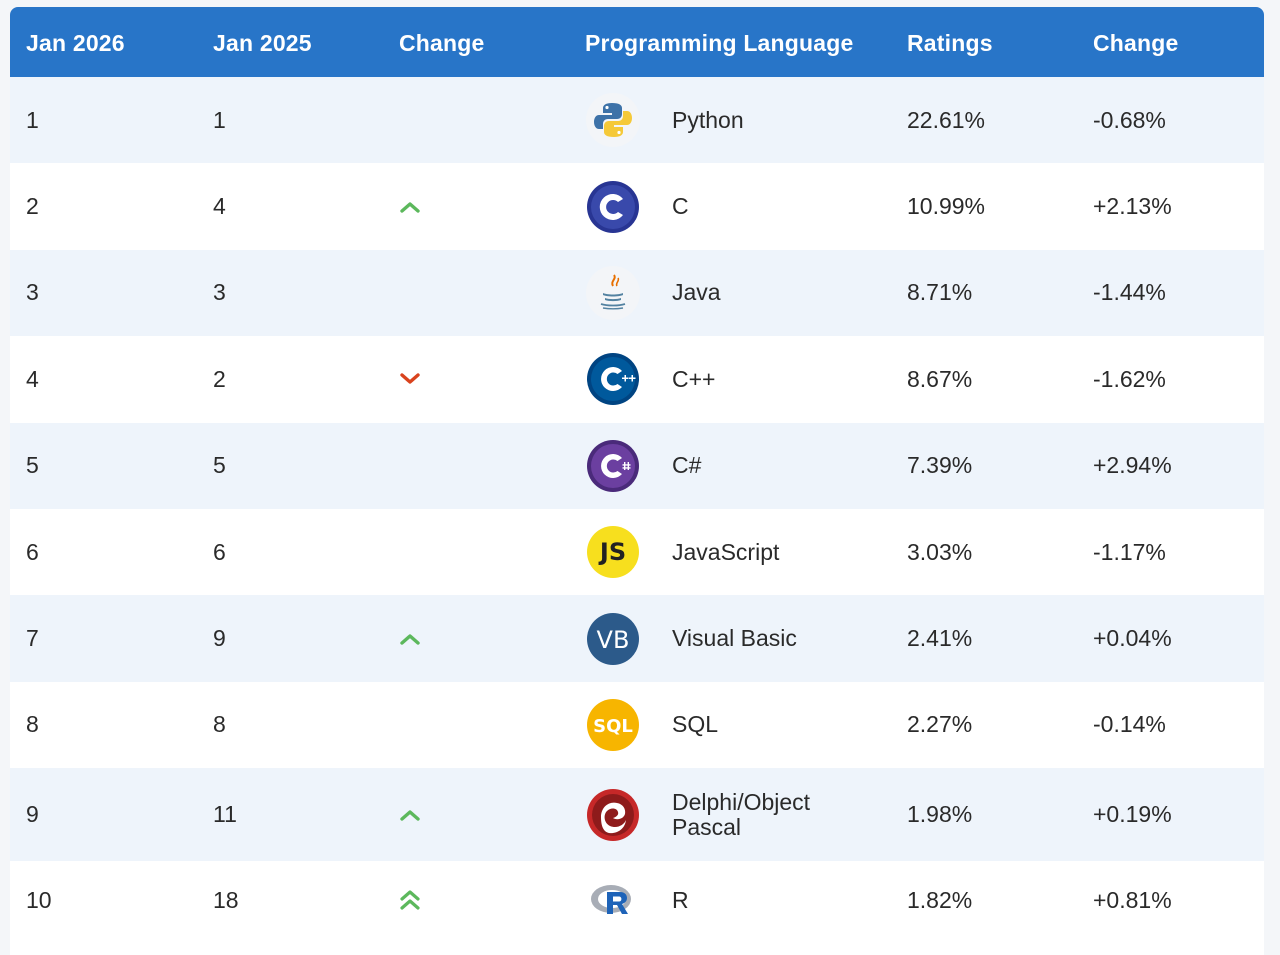 The image size is (1280, 955). What do you see at coordinates (1132, 465) in the screenshot?
I see `rating-change: +2.94%` at bounding box center [1132, 465].